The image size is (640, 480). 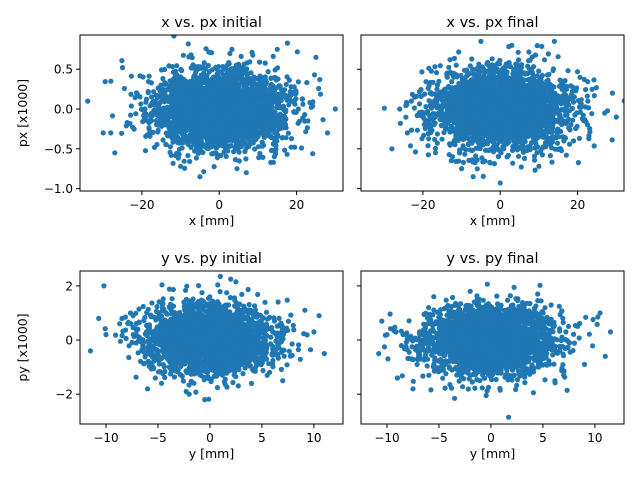 I want to click on chart-title: x vs. px initial, so click(x=211, y=23).